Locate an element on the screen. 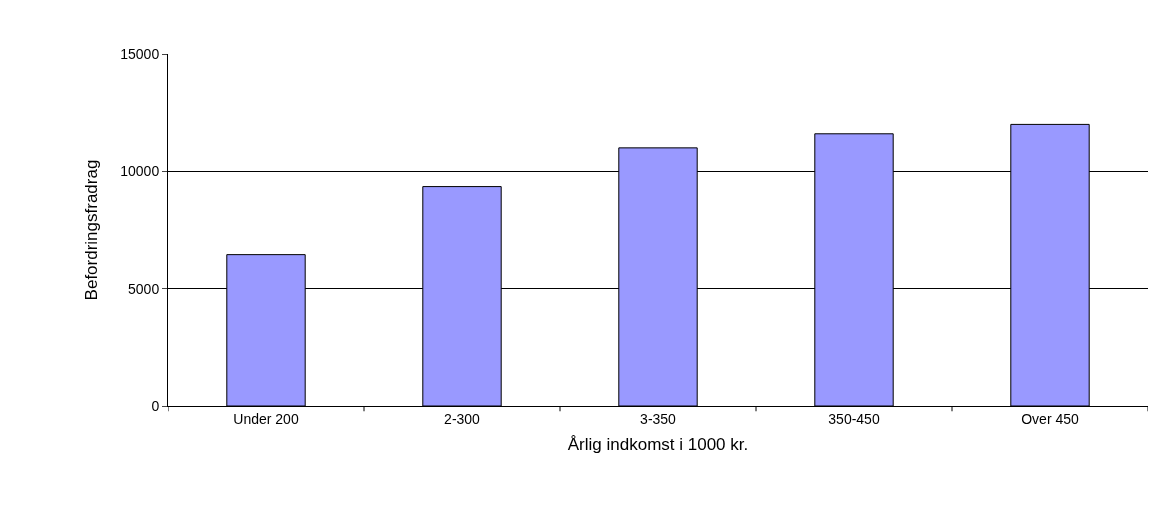 The height and width of the screenshot is (526, 1156). x-tick-label: 350-450 is located at coordinates (854, 418).